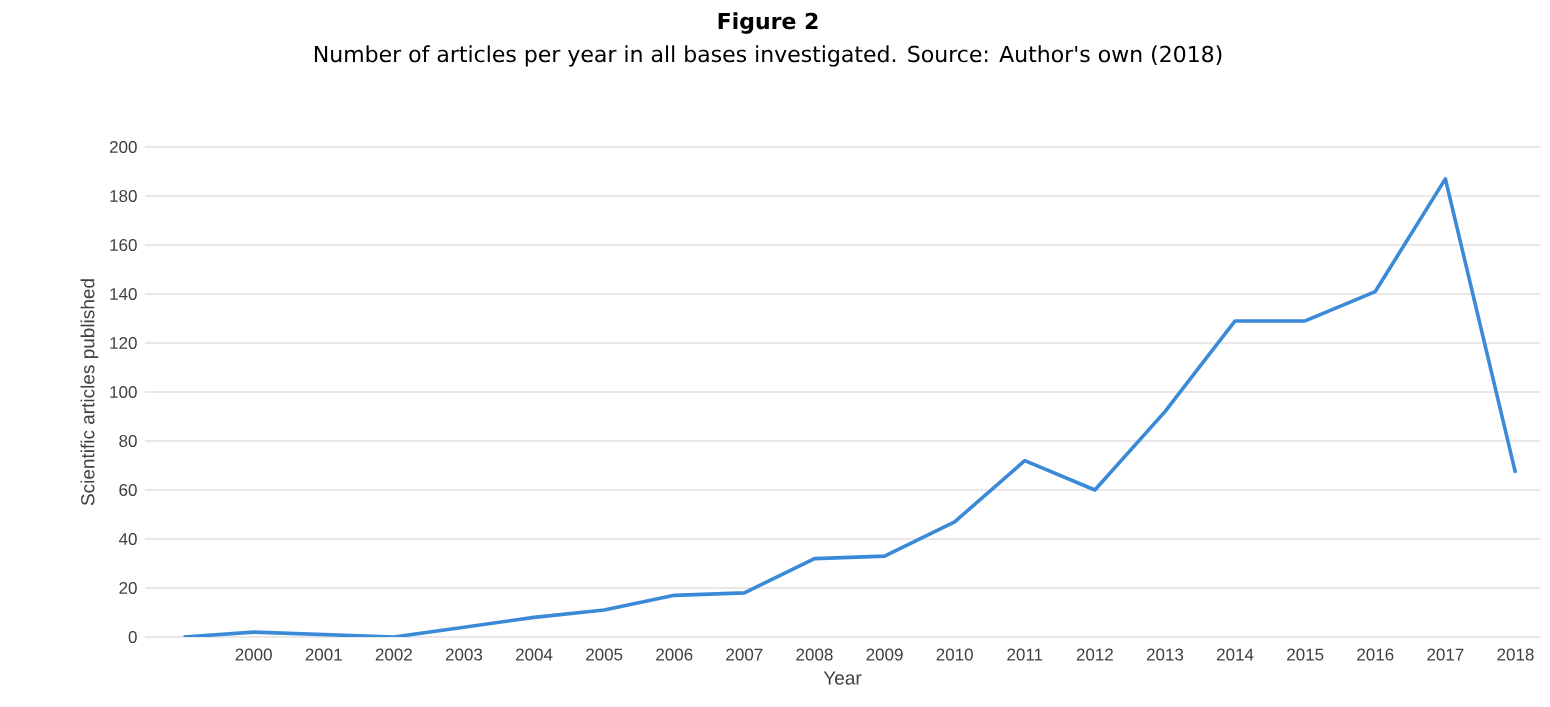 This screenshot has height=707, width=1550. Describe the element at coordinates (604, 654) in the screenshot. I see `x-tick-label: 2005` at that location.